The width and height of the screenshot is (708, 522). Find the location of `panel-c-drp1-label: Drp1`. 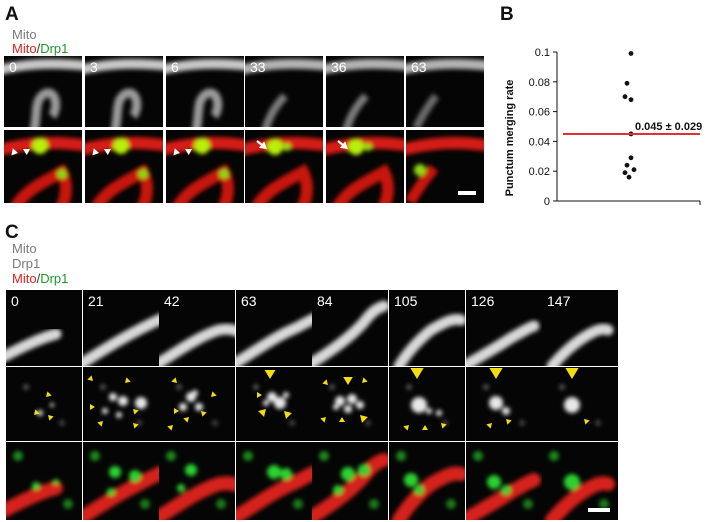

panel-c-drp1-label: Drp1 is located at coordinates (26, 263).